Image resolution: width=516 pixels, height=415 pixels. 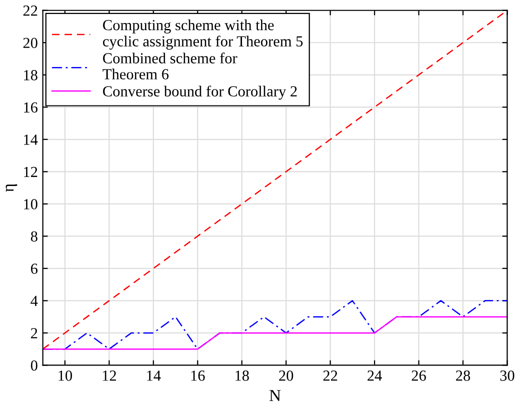 What do you see at coordinates (30, 11) in the screenshot?
I see `y-tick-label: 22` at bounding box center [30, 11].